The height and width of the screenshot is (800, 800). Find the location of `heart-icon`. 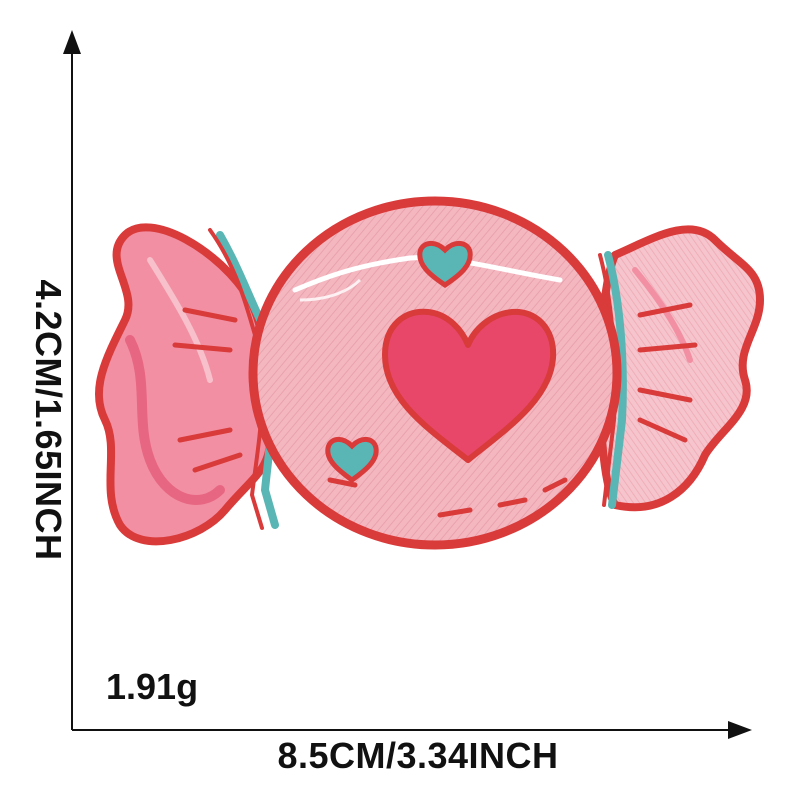

heart-icon is located at coordinates (469, 385).